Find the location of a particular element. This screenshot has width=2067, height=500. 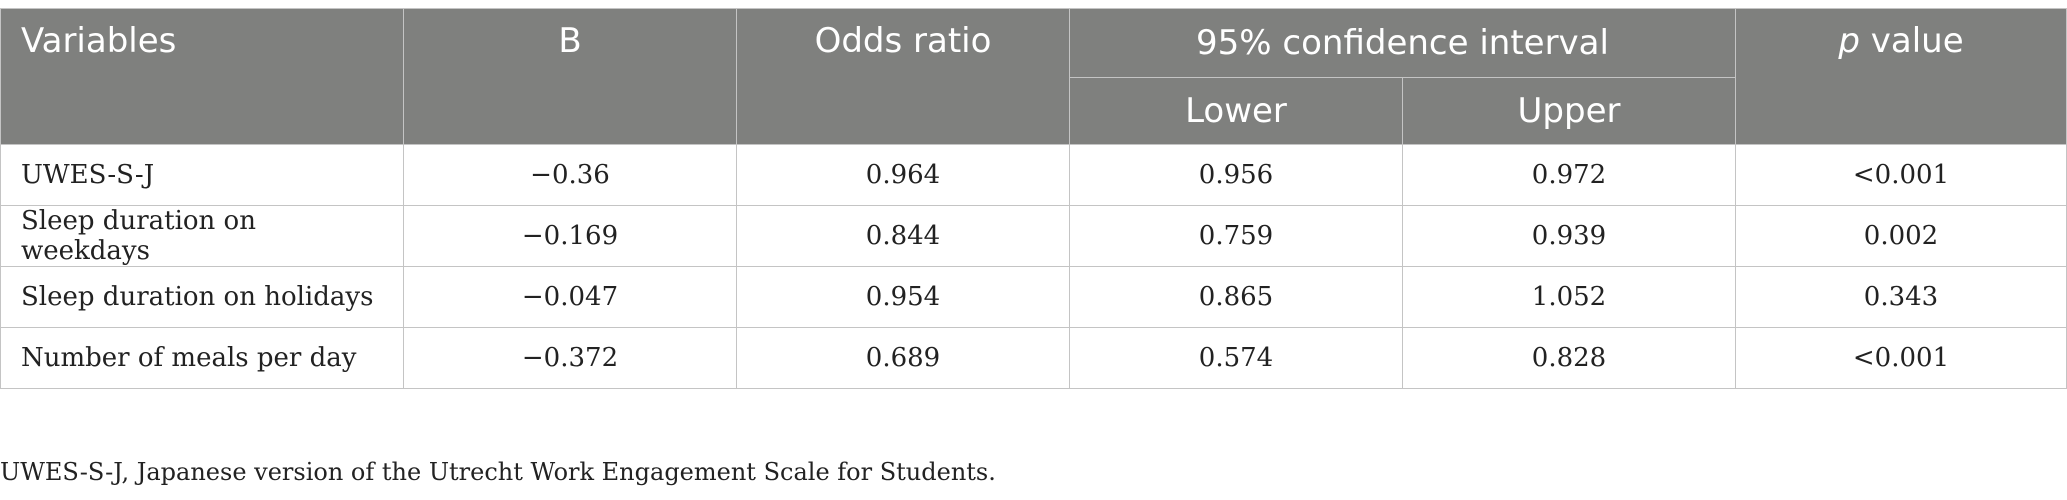

cell-odds-ratio: 0.964 is located at coordinates (903, 175).